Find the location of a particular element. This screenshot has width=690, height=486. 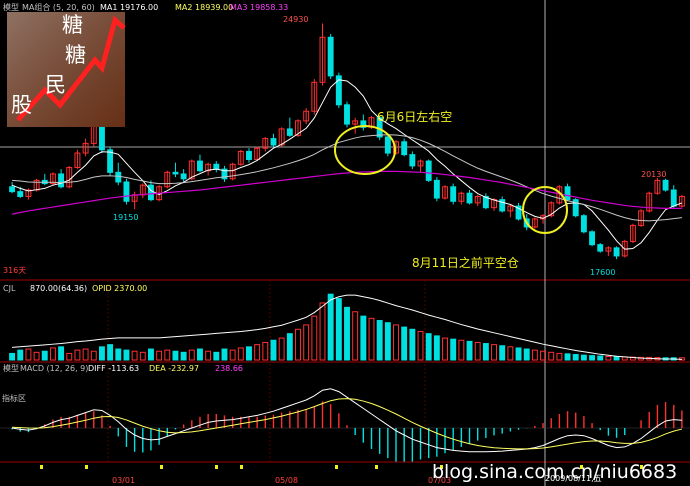

ma3-value: MA3 19858.33 is located at coordinates (259, 7).